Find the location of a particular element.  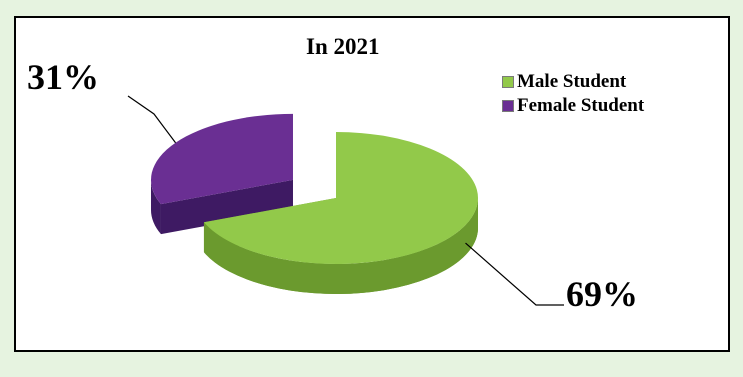

leader-line-male is located at coordinates (514, 274).